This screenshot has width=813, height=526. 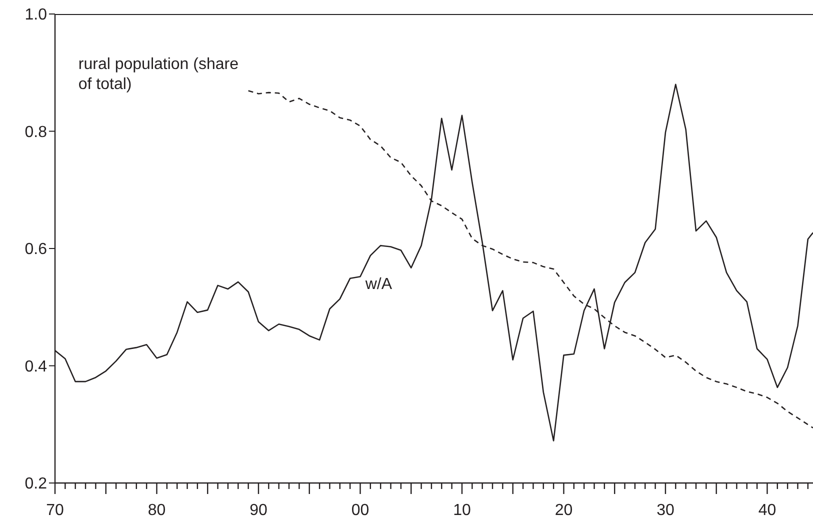 I want to click on y-tick-label: 1.0, so click(x=36, y=15).